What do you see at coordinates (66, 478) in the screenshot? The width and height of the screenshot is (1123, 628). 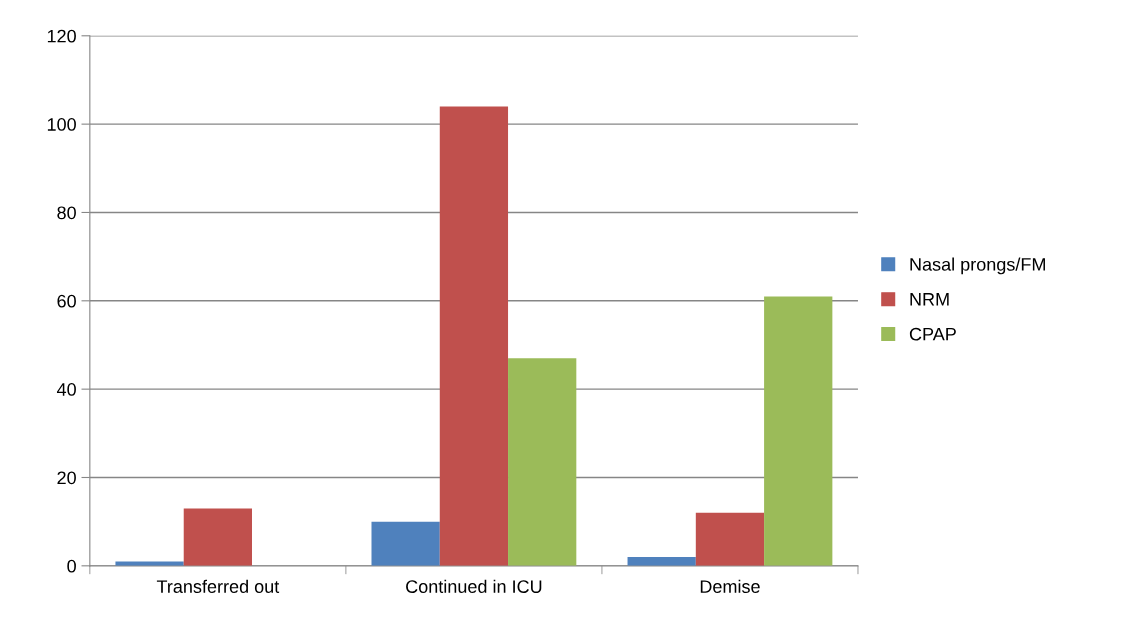 I see `y-tick-label: 20` at bounding box center [66, 478].